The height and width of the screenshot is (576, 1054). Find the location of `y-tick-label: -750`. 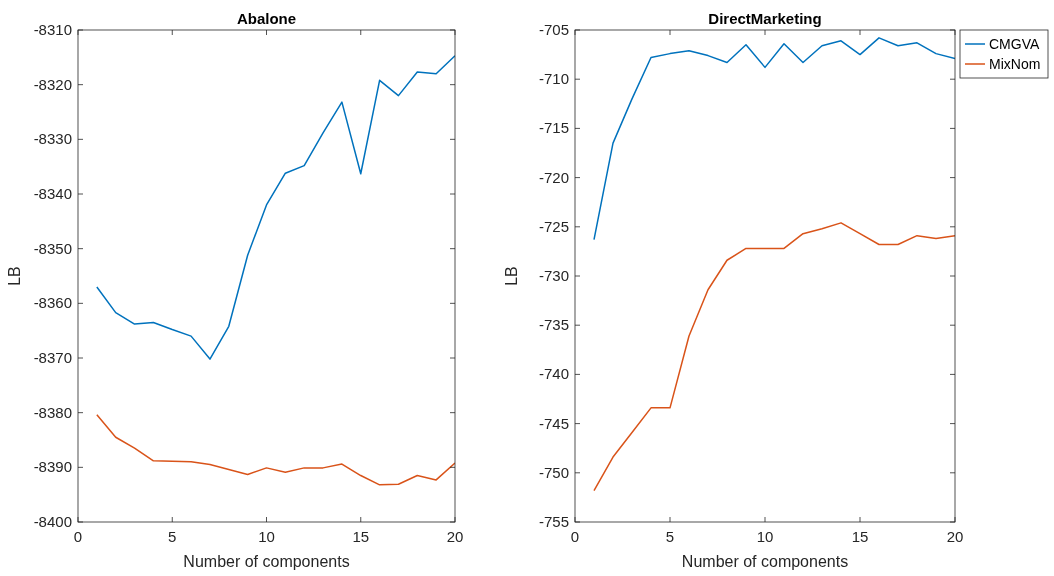

y-tick-label: -750 is located at coordinates (553, 472).